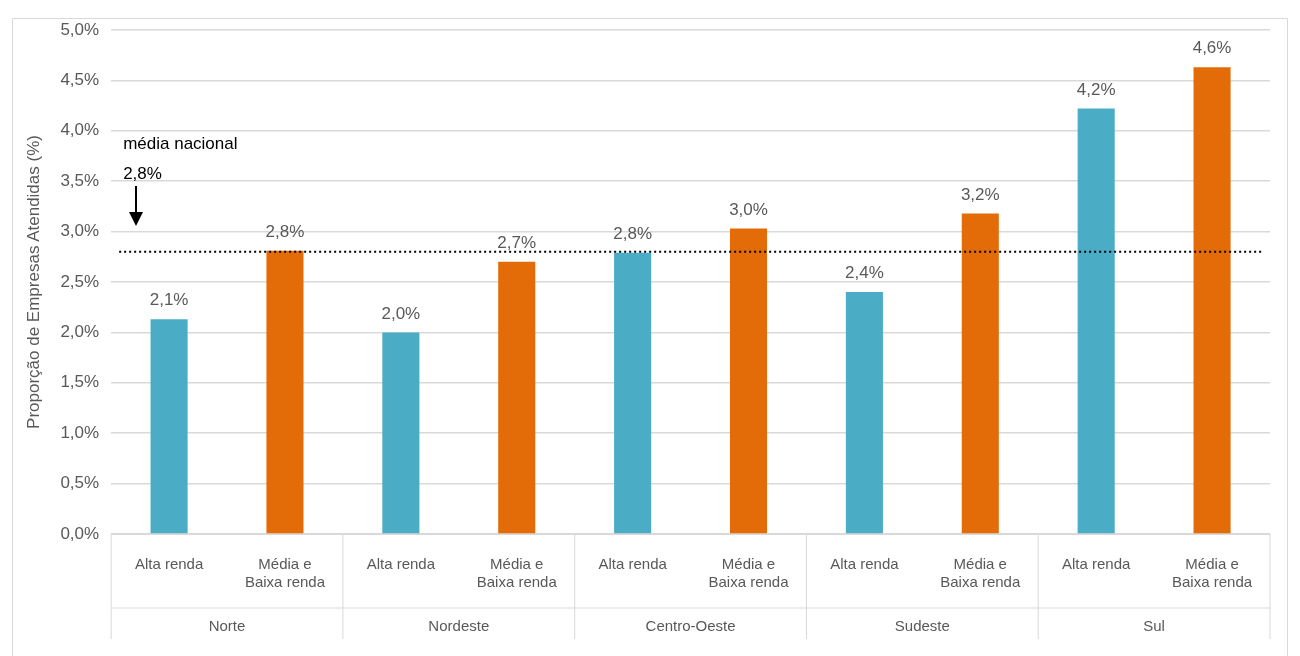 Image resolution: width=1300 pixels, height=656 pixels. I want to click on y-tick-label: 3,5%, so click(80, 180).